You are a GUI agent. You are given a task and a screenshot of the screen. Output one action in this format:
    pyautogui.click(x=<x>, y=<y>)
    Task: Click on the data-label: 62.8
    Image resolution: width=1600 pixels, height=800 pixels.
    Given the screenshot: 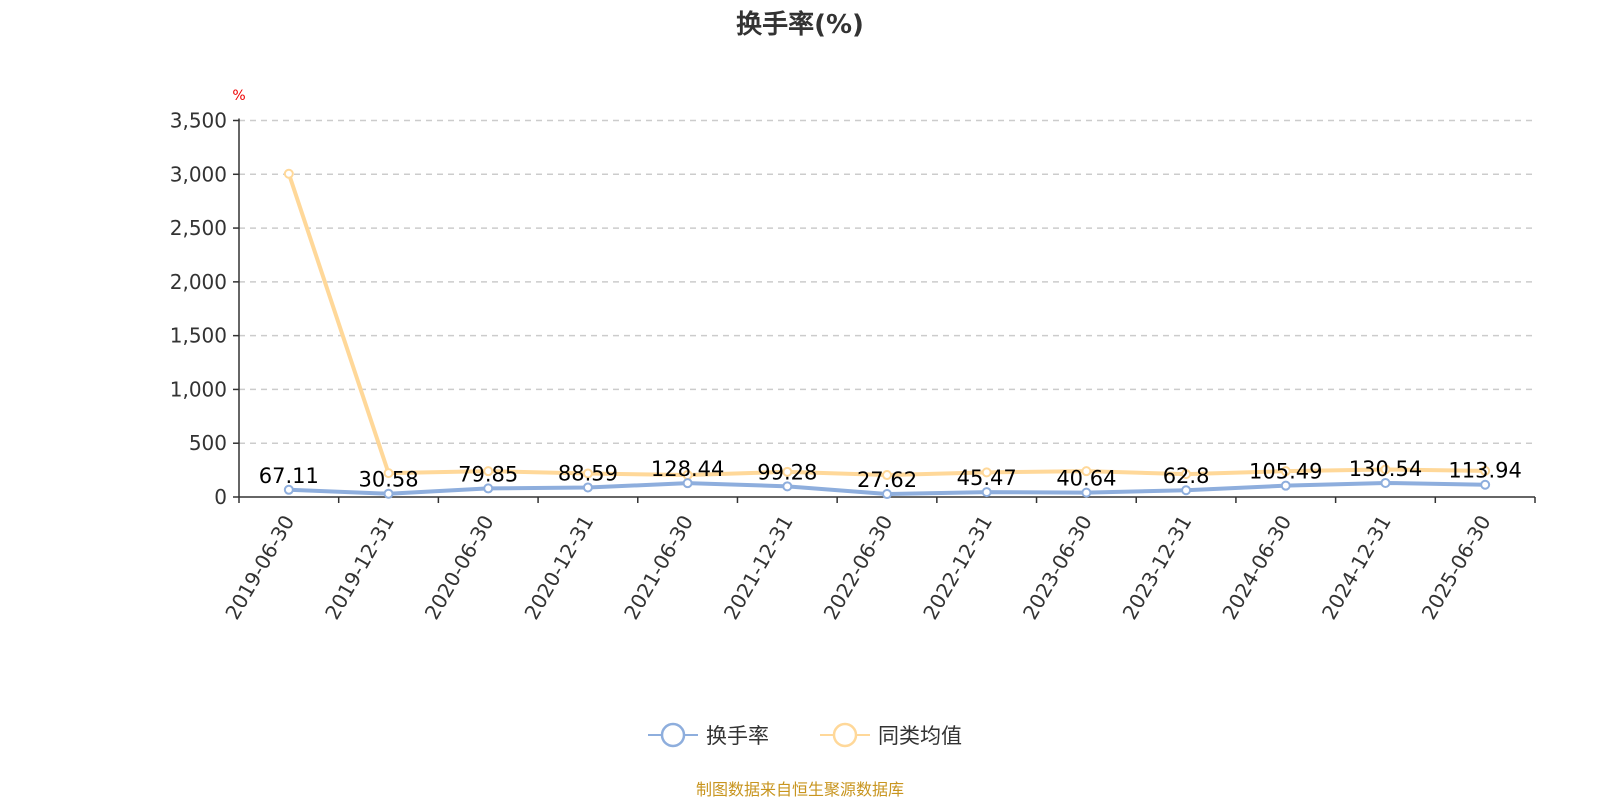 What is the action you would take?
    pyautogui.click(x=1186, y=476)
    